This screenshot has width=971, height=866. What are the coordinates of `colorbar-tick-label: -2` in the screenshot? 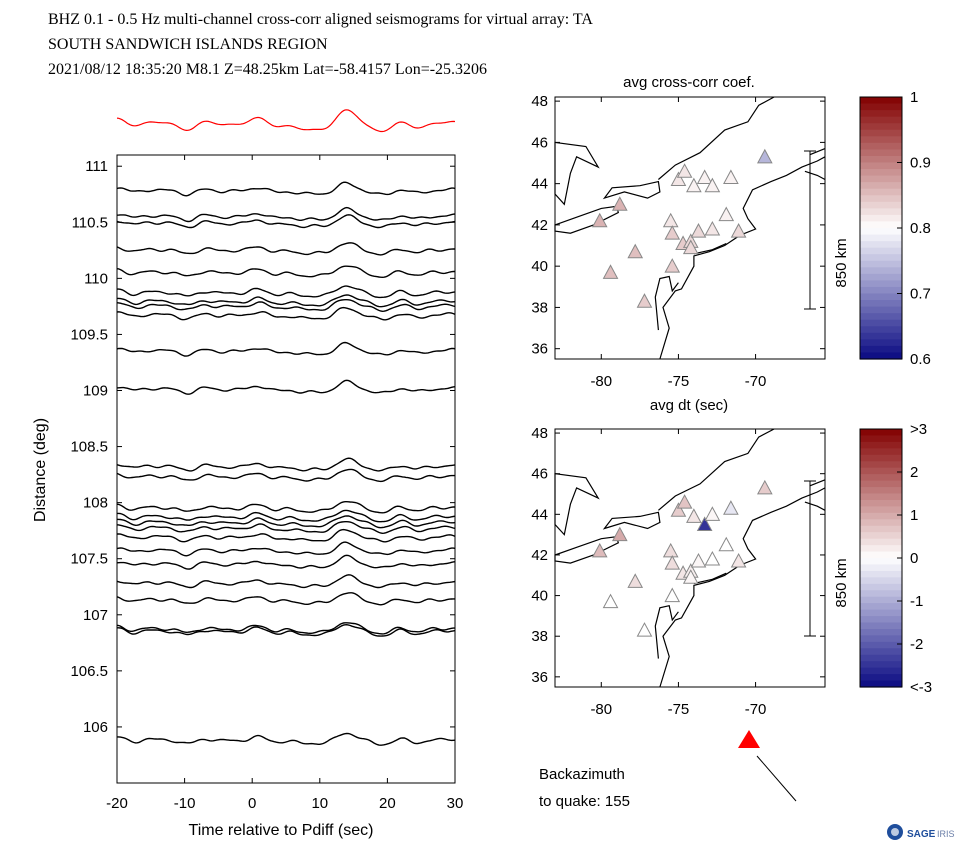 It's located at (916, 644).